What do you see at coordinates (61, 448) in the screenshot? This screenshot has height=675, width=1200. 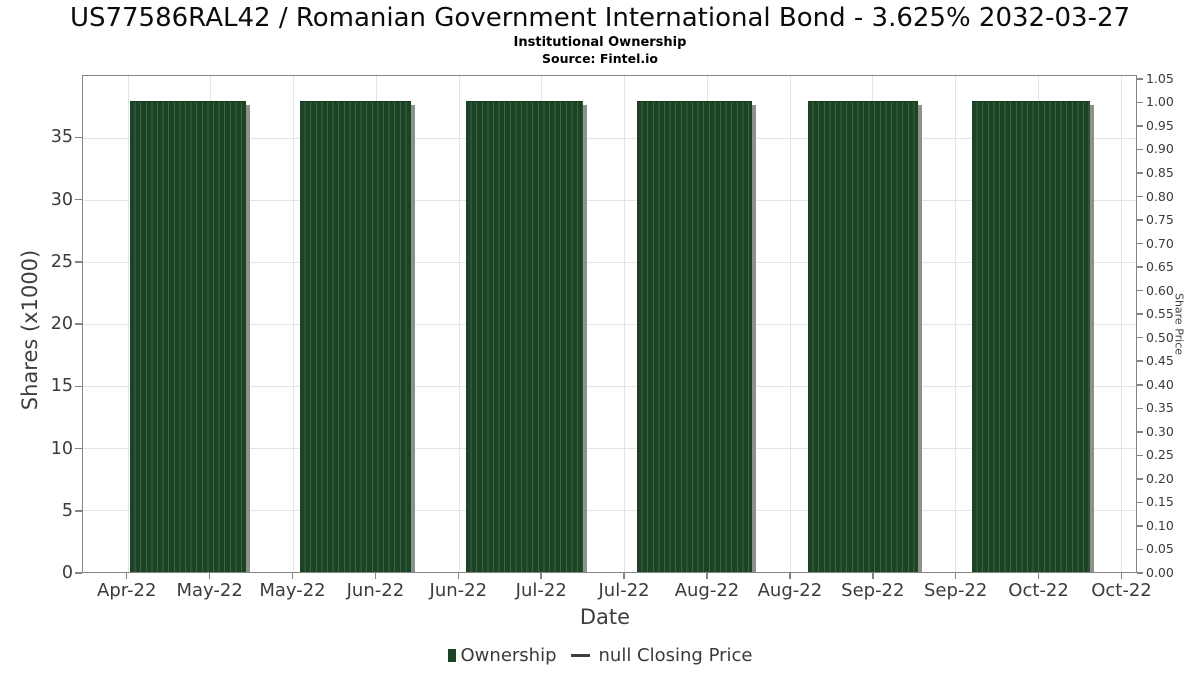 I see `left-axis-tick-label: 10` at bounding box center [61, 448].